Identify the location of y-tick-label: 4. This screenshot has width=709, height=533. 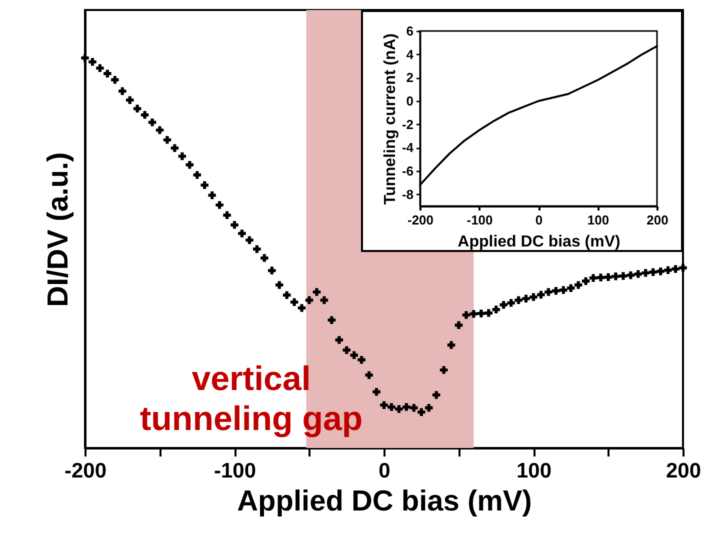
(410, 54).